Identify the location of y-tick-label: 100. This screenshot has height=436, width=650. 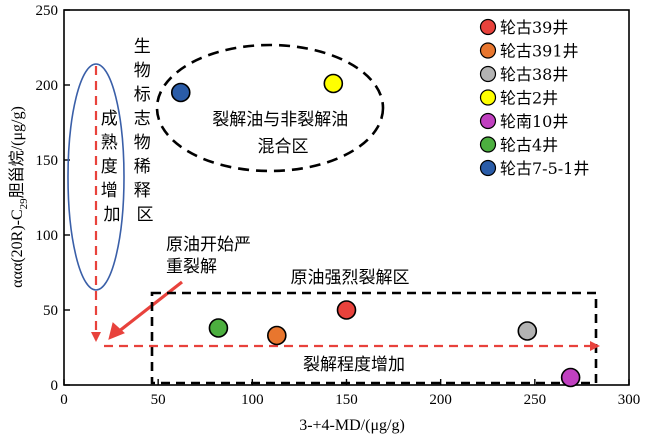
(47, 236).